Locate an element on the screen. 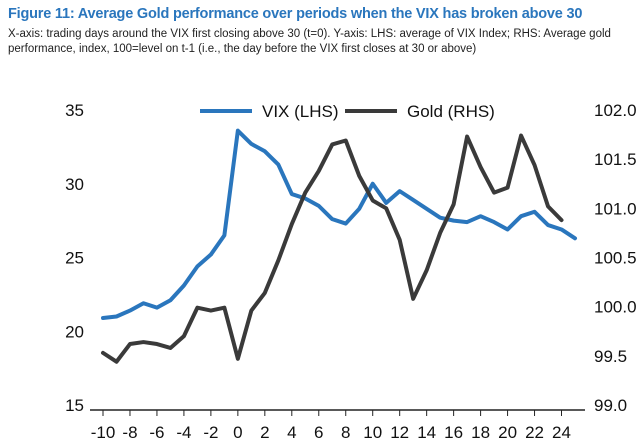 This screenshot has height=448, width=640. x-tick-label: 20 is located at coordinates (507, 432).